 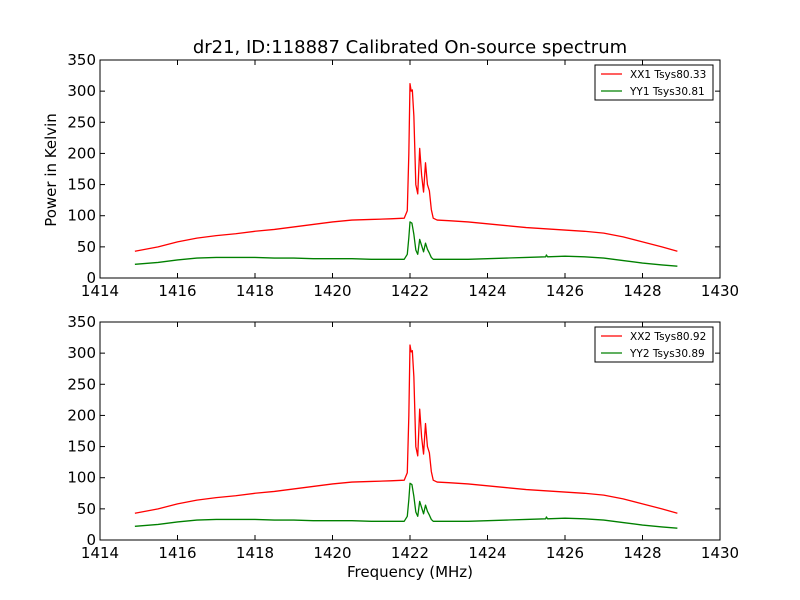 I want to click on legend-entry-label: XX1 Tsys80.33, so click(x=668, y=75).